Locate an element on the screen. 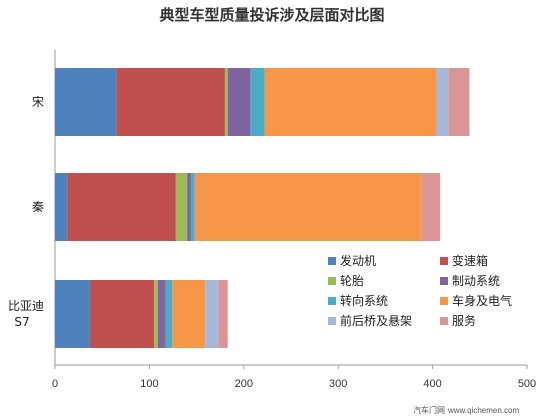 Image resolution: width=545 pixels, height=420 pixels. x-tick-label: 300 is located at coordinates (338, 384).